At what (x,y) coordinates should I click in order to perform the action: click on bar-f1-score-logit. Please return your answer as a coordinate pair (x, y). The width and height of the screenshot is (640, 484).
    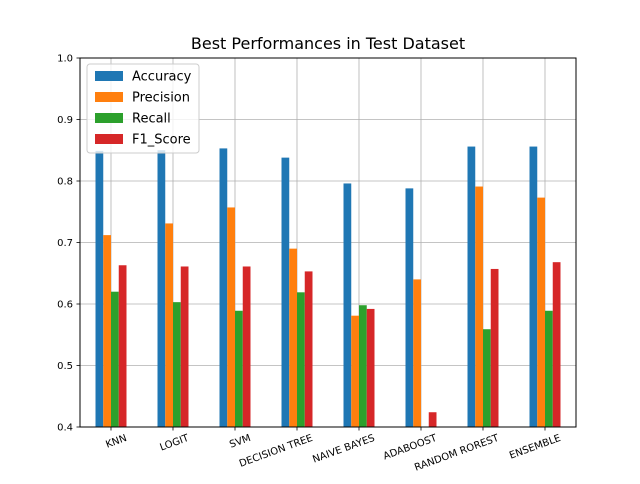
    Looking at the image, I should click on (184, 346).